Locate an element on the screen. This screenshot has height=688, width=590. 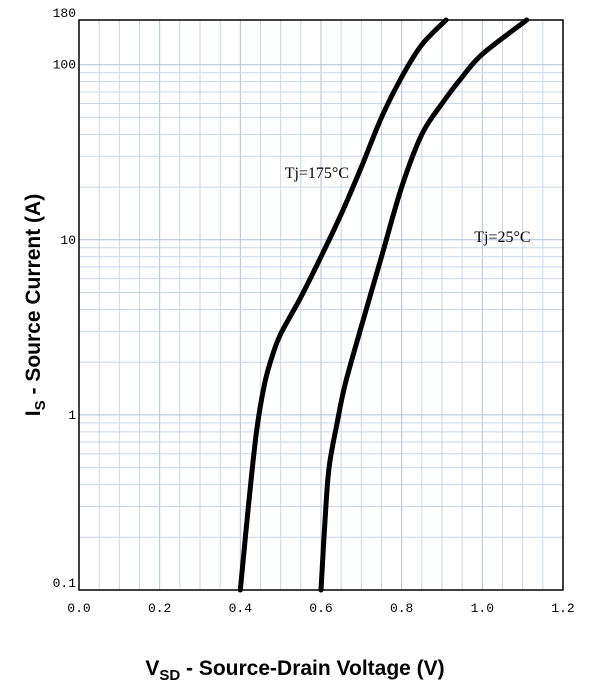
x-tick-label: 0.6 is located at coordinates (320, 608).